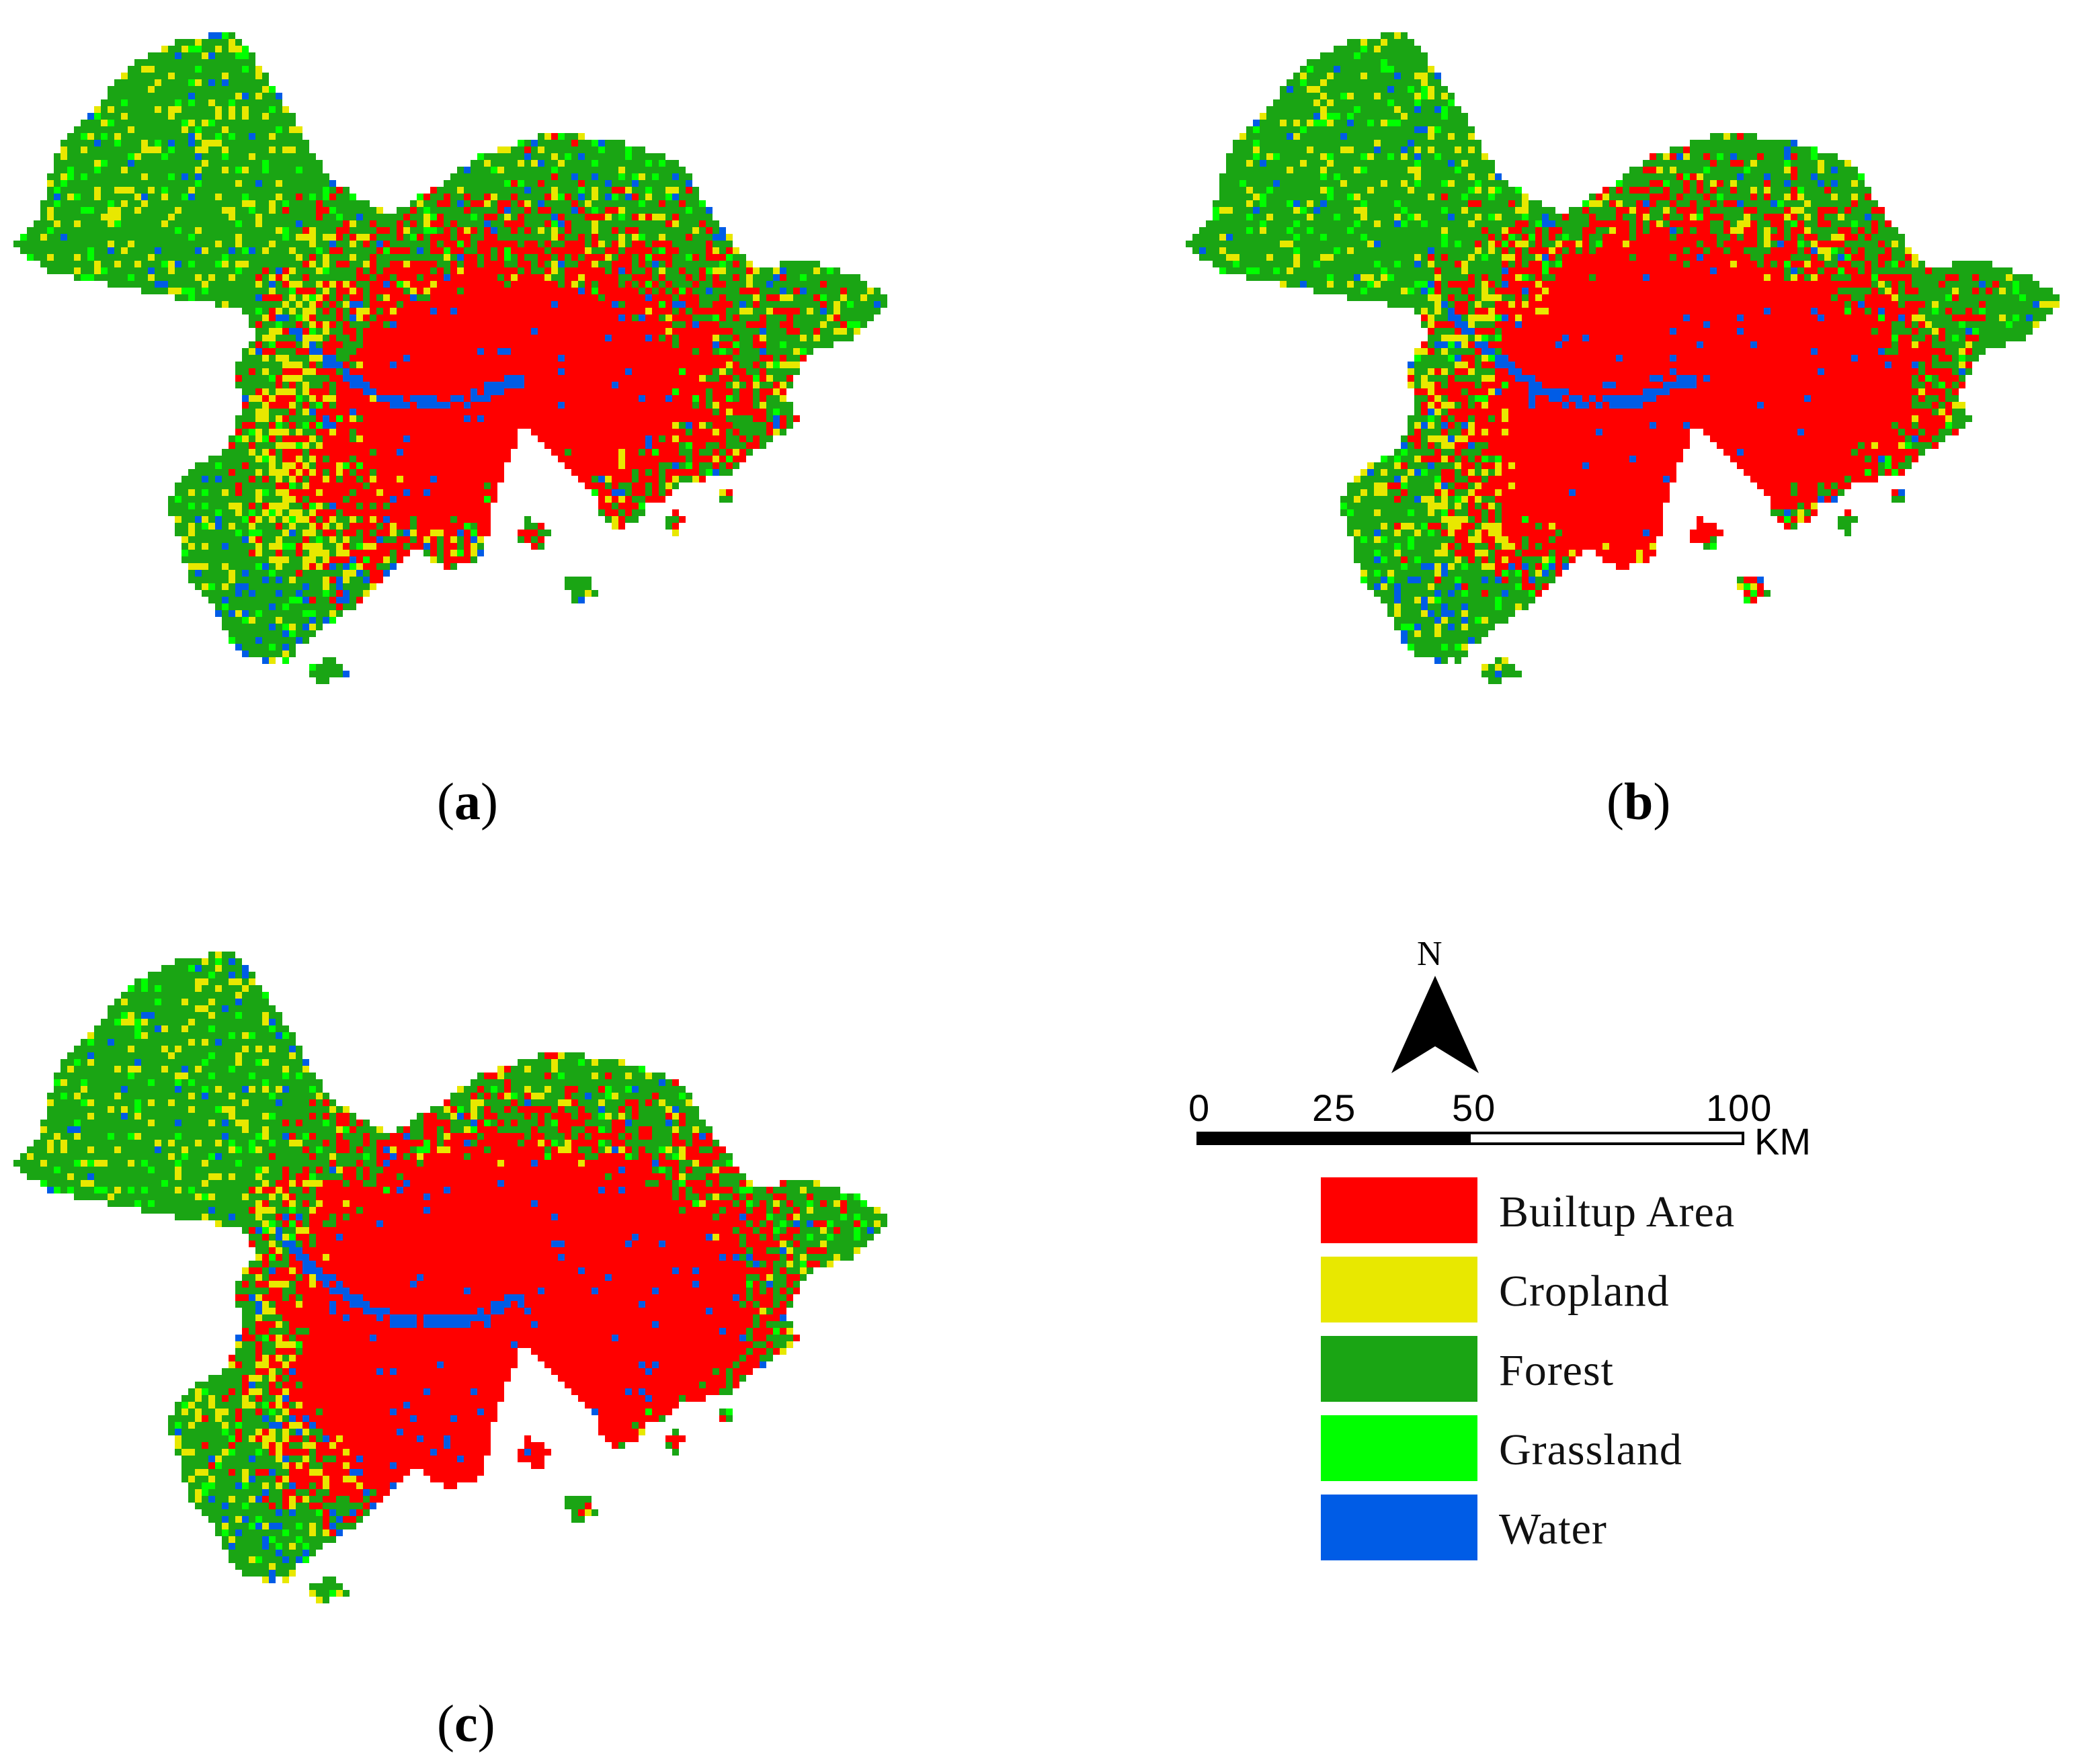 The width and height of the screenshot is (2073, 1764). I want to click on legend-swatch-forest, so click(1399, 1369).